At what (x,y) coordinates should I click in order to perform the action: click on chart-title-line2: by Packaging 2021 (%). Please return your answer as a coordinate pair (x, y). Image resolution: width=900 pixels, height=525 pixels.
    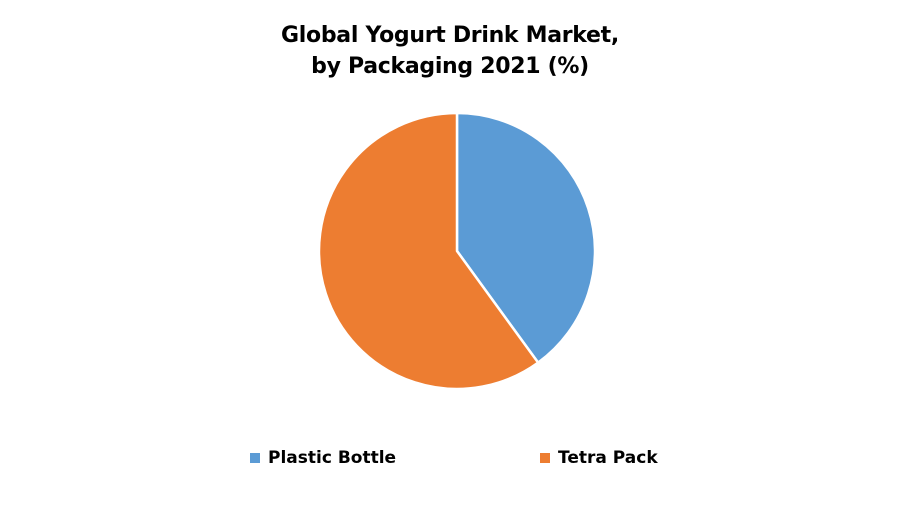
    Looking at the image, I should click on (450, 66).